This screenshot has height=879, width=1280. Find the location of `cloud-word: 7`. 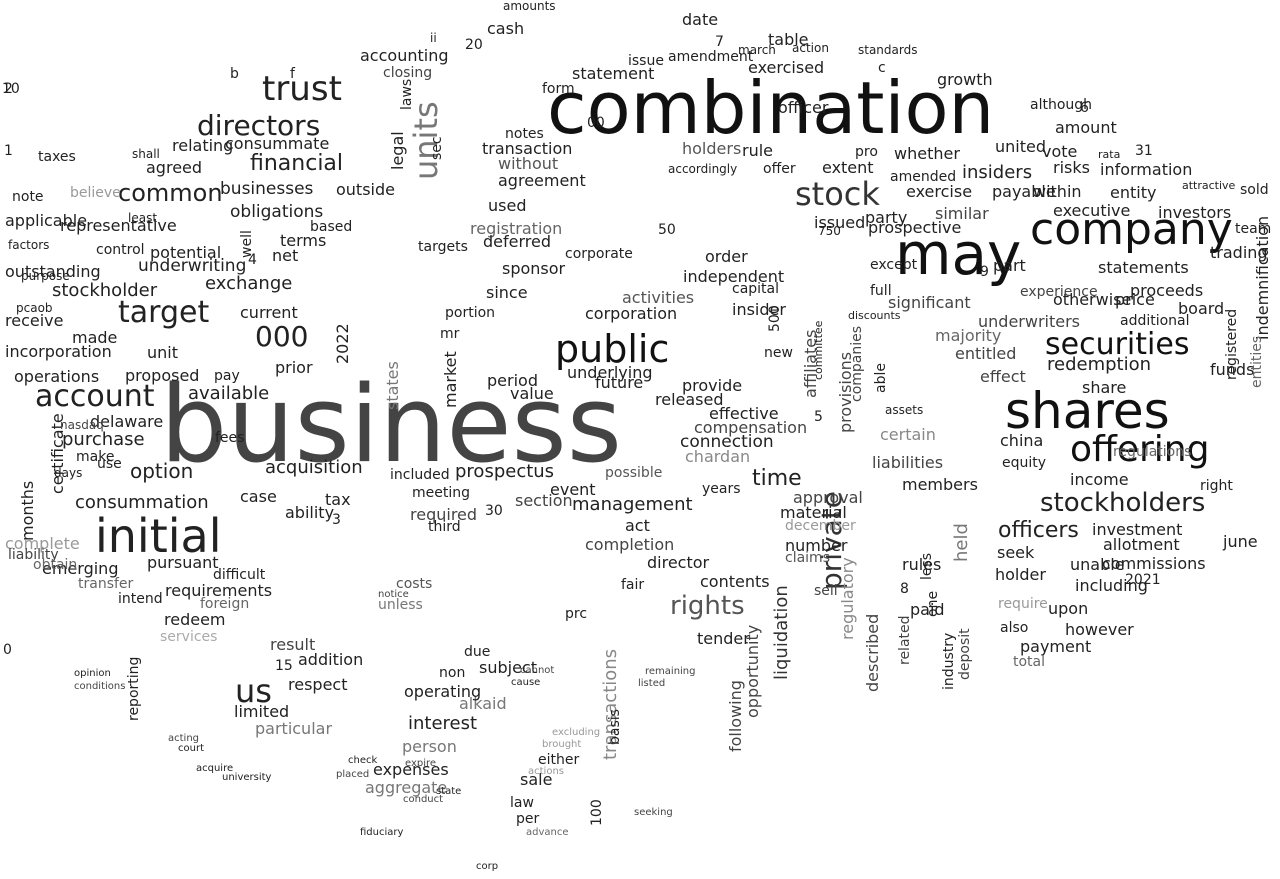

cloud-word: 7 is located at coordinates (719, 42).